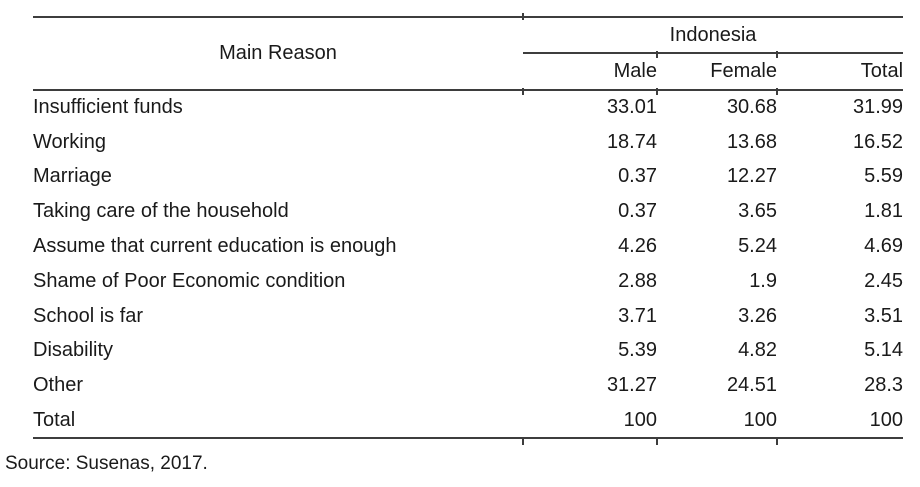 This screenshot has height=487, width=920. Describe the element at coordinates (884, 211) in the screenshot. I see `total-value: 1.81` at that location.